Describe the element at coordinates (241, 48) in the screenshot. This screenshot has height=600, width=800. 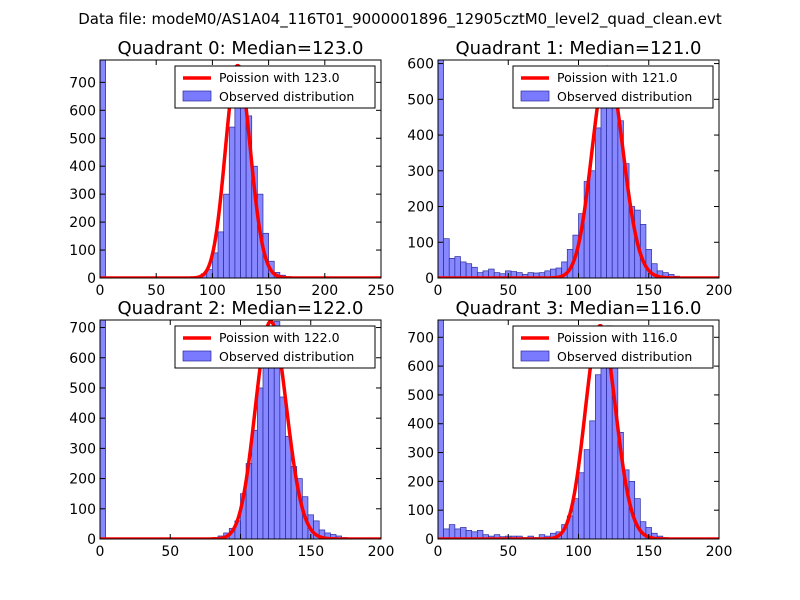
I see `panel-title: Quadrant 0: Median=123.0` at that location.